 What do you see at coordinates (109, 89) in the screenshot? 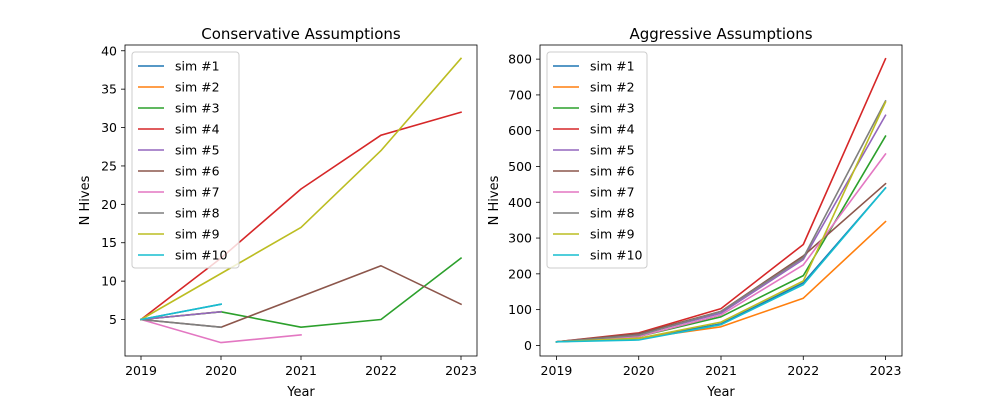
I see `y-tick-label: 35` at bounding box center [109, 89].